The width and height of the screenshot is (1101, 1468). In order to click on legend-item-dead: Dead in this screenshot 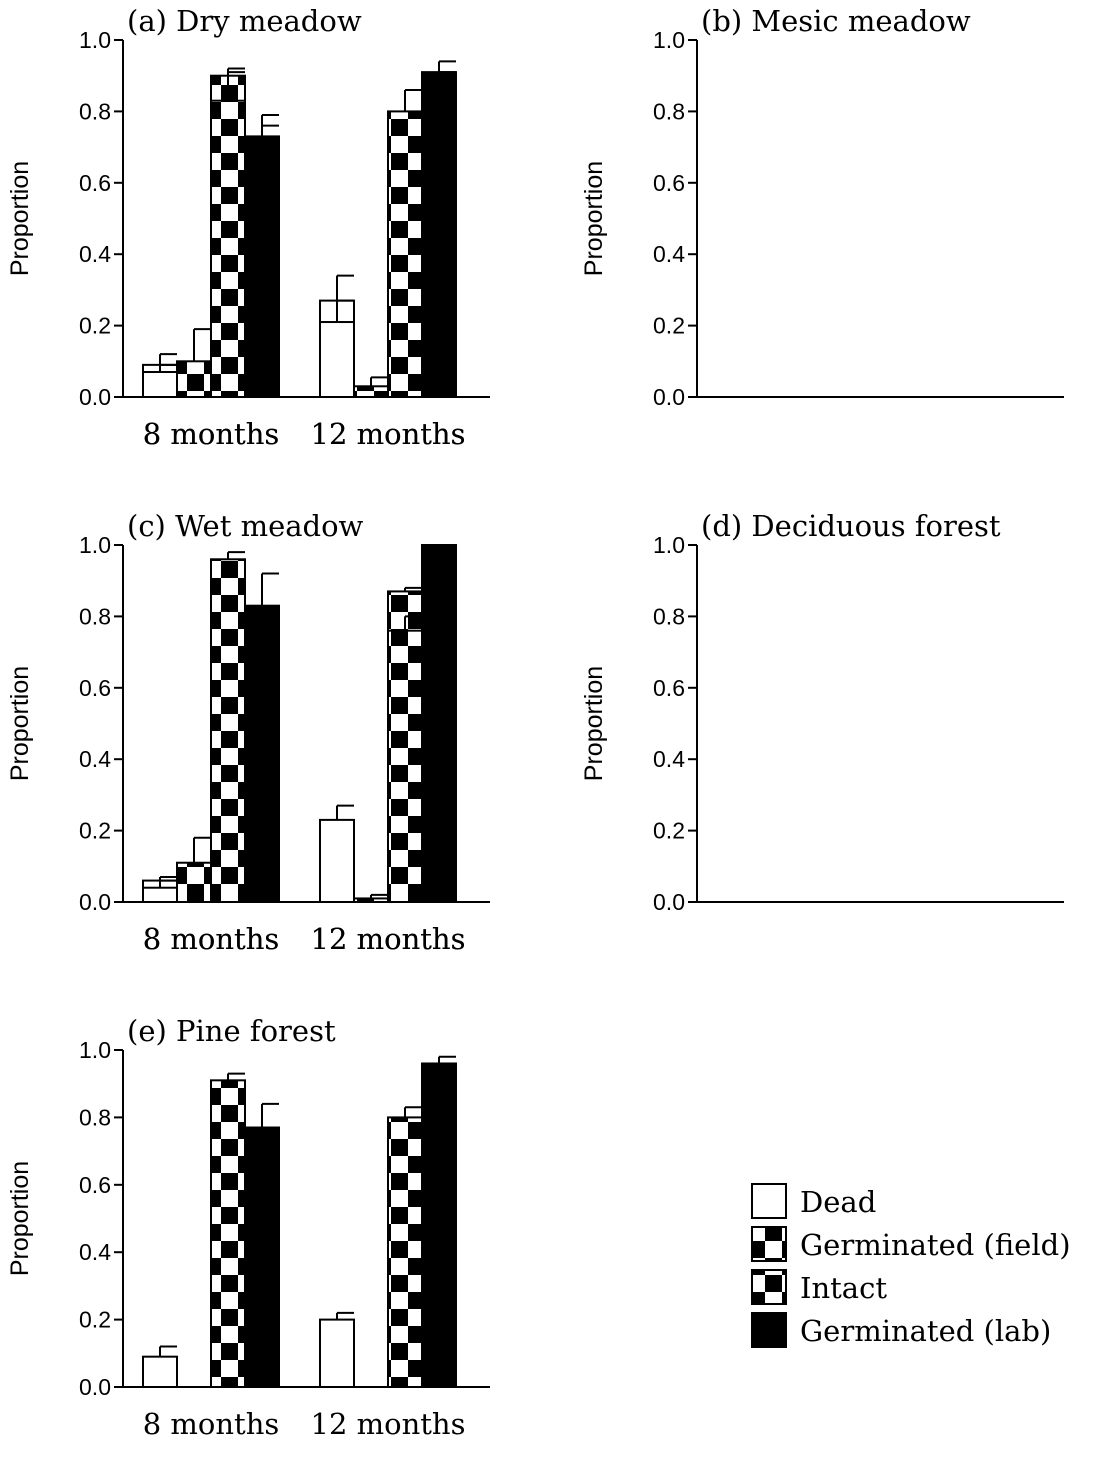, I will do `click(813, 1201)`.